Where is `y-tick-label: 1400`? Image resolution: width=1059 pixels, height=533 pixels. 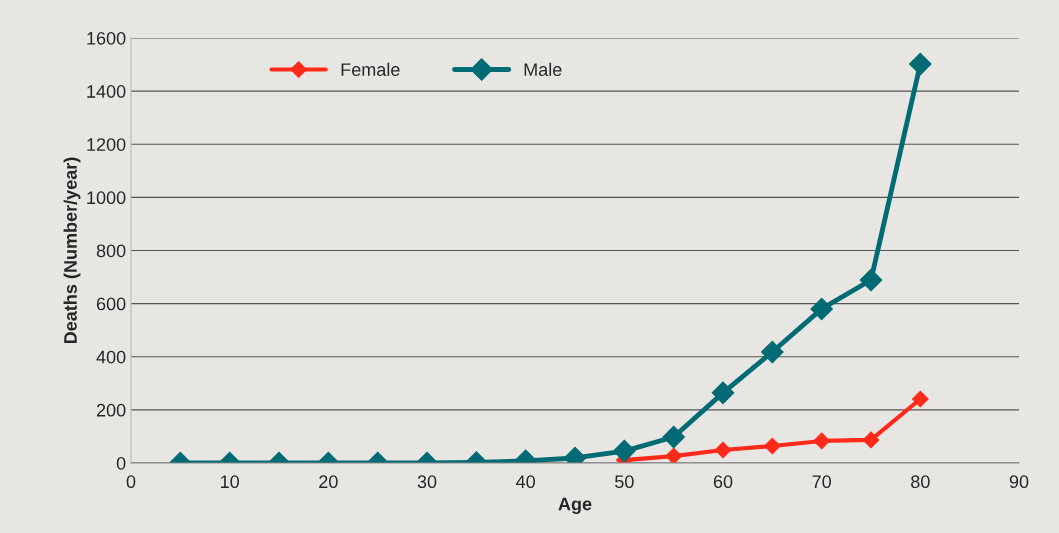 y-tick-label: 1400 is located at coordinates (106, 91).